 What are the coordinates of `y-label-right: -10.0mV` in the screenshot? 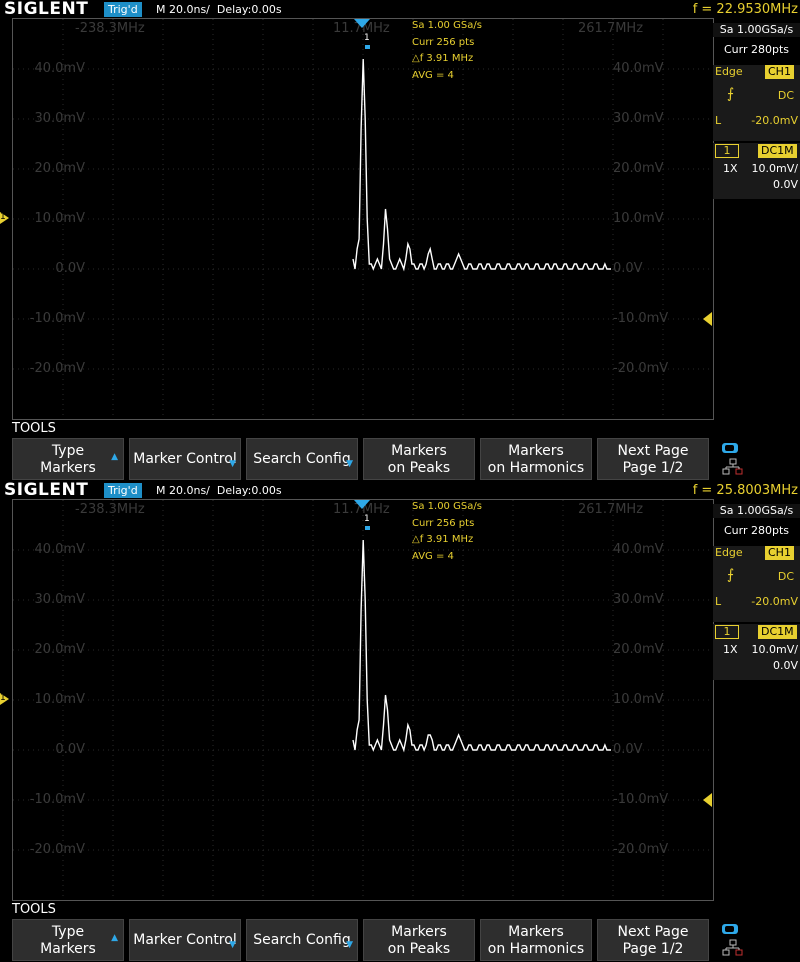 It's located at (641, 318).